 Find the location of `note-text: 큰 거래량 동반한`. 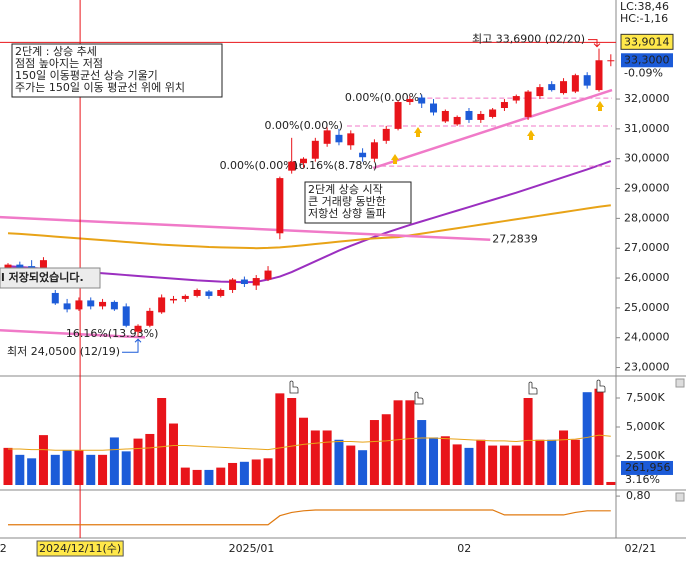

note-text: 큰 거래량 동반한 is located at coordinates (347, 201).